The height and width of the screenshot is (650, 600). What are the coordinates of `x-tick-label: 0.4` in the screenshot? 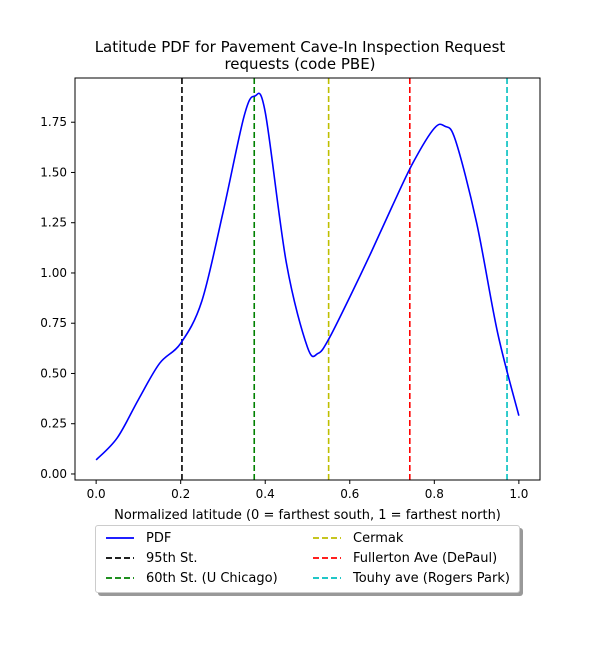 It's located at (265, 494).